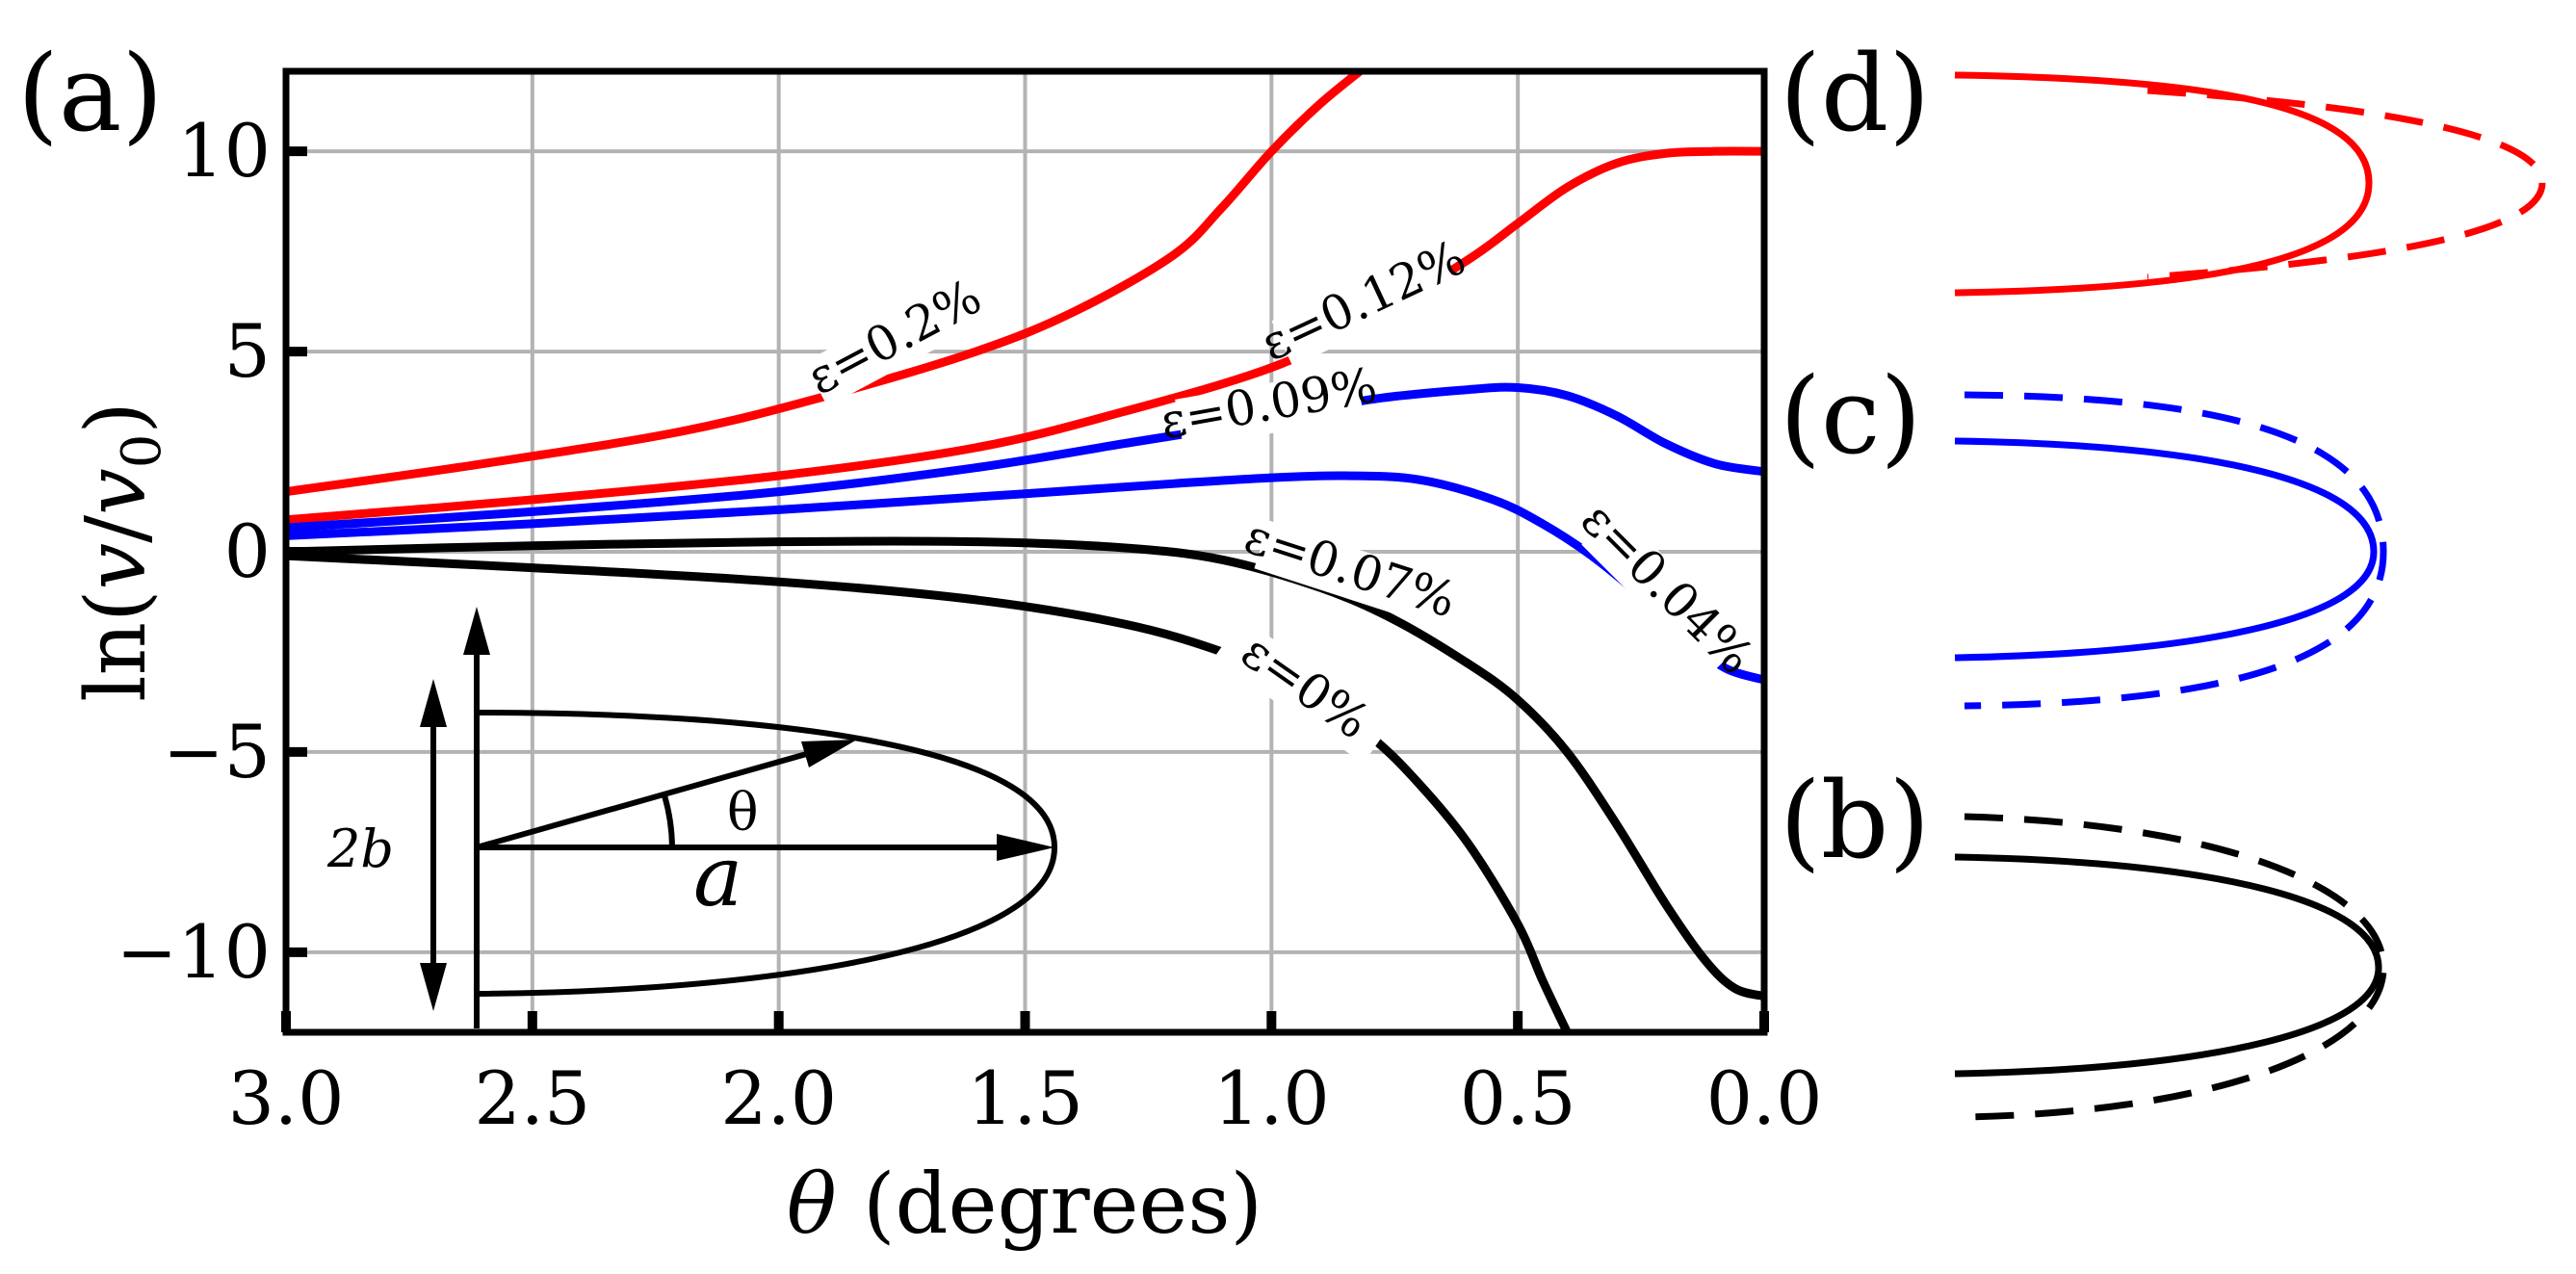 This screenshot has width=2576, height=1274. I want to click on panel-b-solid, so click(2168, 965).